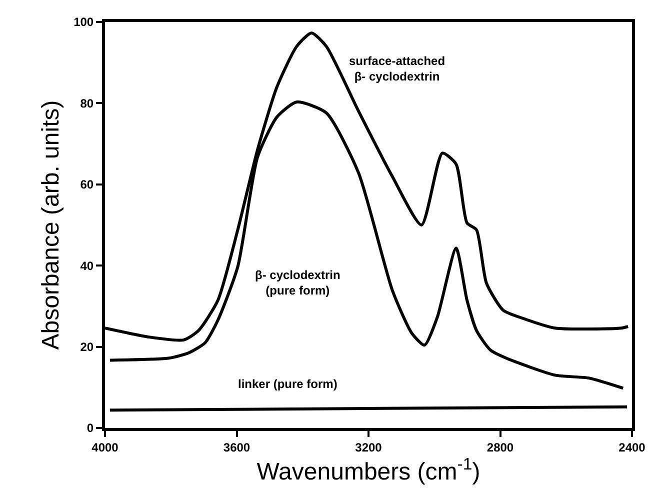 This screenshot has width=658, height=496. What do you see at coordinates (368, 470) in the screenshot?
I see `x-axis-title: Wavenumbers (cm$^{-1}$)` at bounding box center [368, 470].